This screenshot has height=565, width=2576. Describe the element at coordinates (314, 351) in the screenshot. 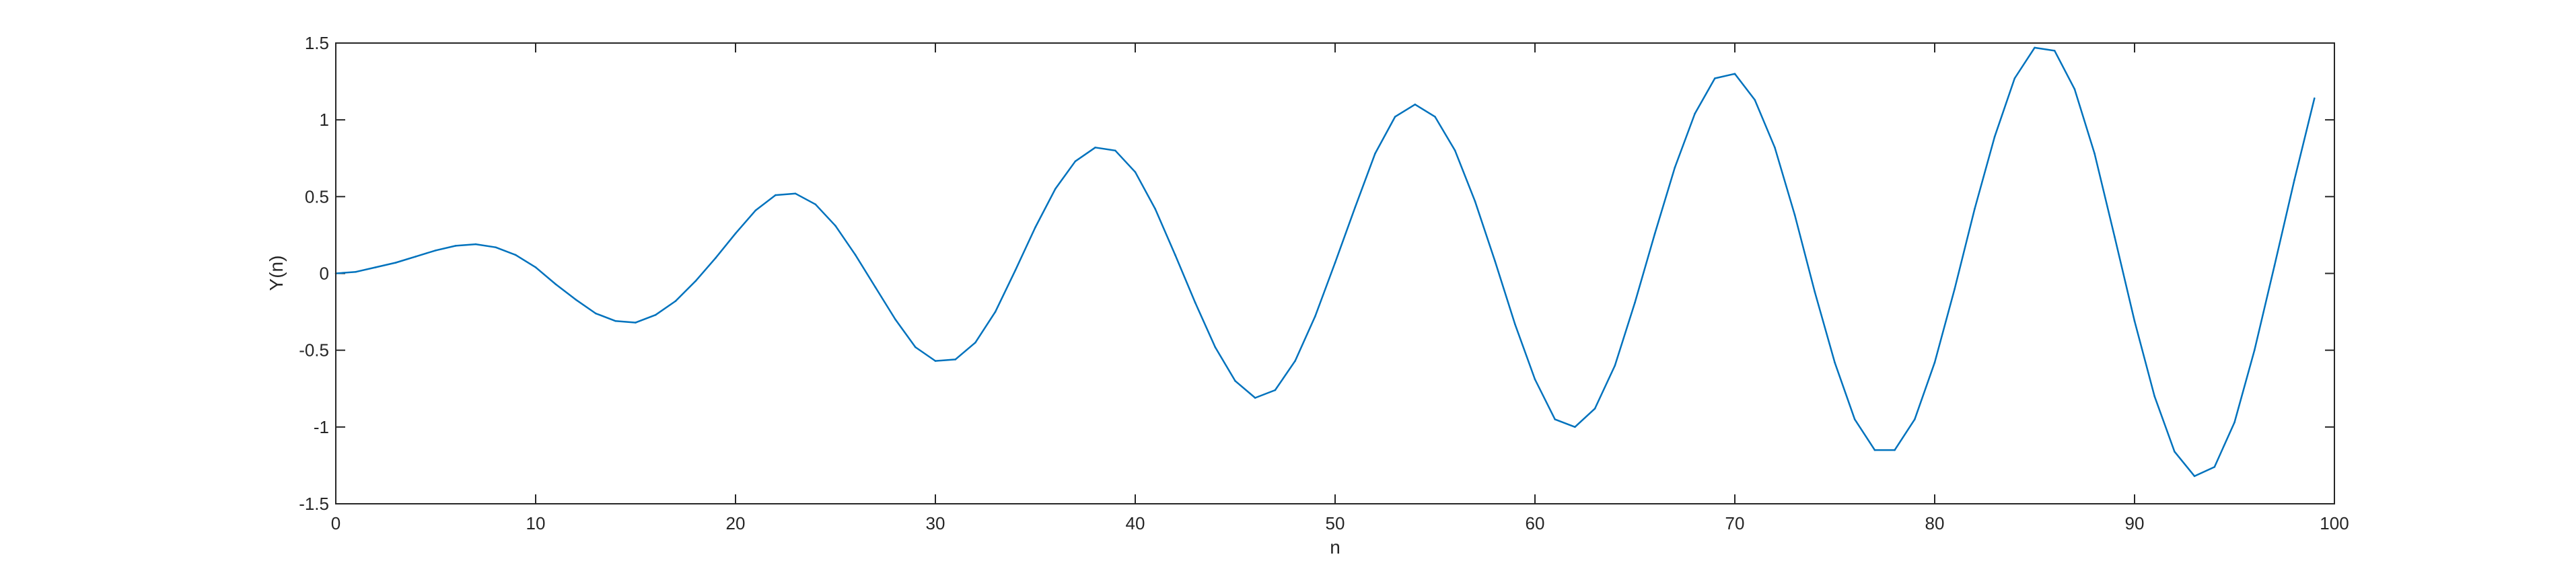

I see `y-tick-label: -0.5` at that location.